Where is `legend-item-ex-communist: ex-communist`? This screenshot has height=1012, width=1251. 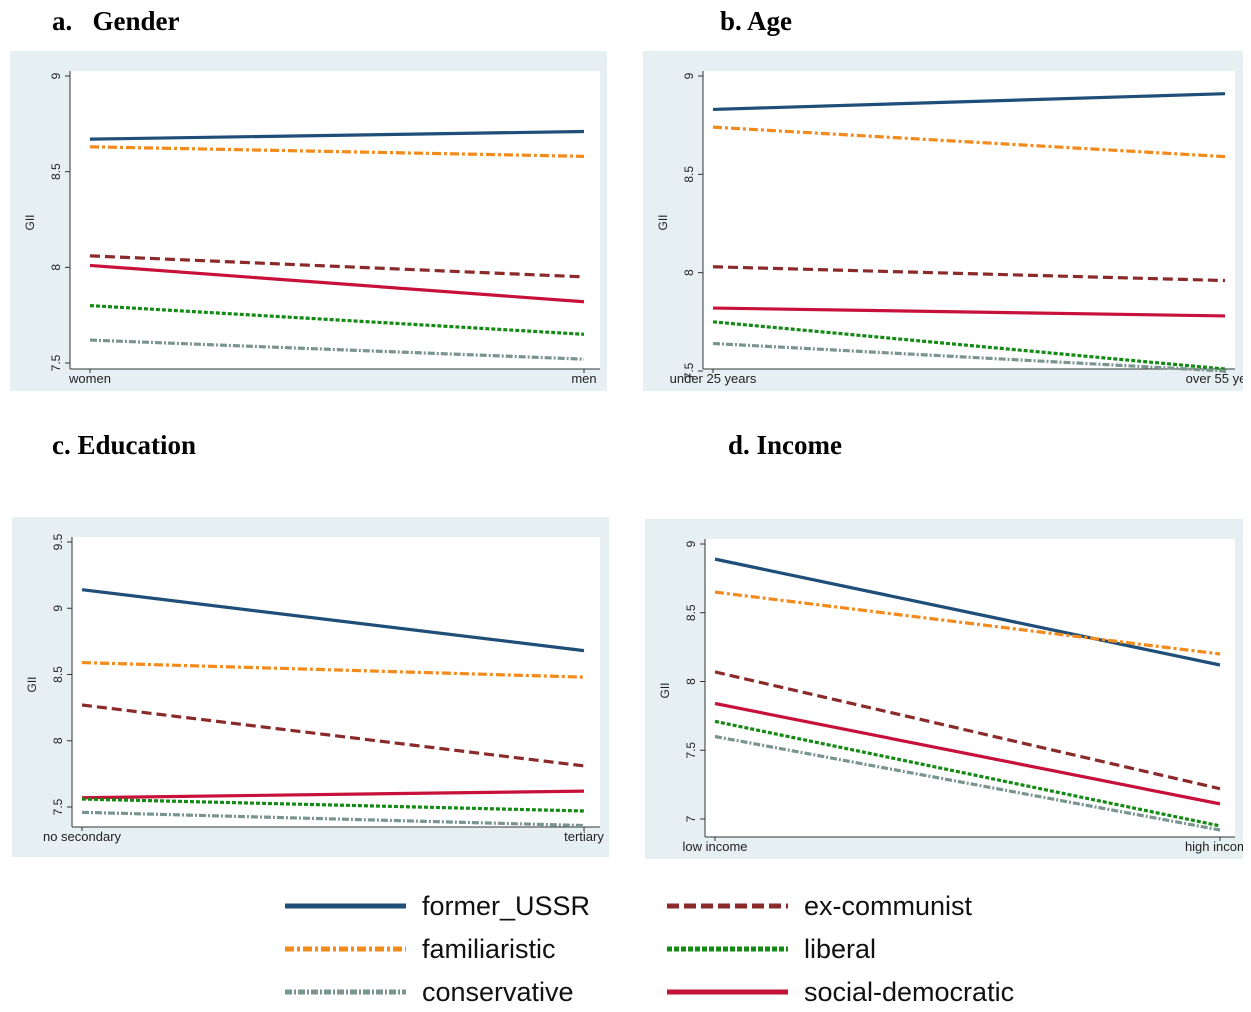 legend-item-ex-communist: ex-communist is located at coordinates (818, 906).